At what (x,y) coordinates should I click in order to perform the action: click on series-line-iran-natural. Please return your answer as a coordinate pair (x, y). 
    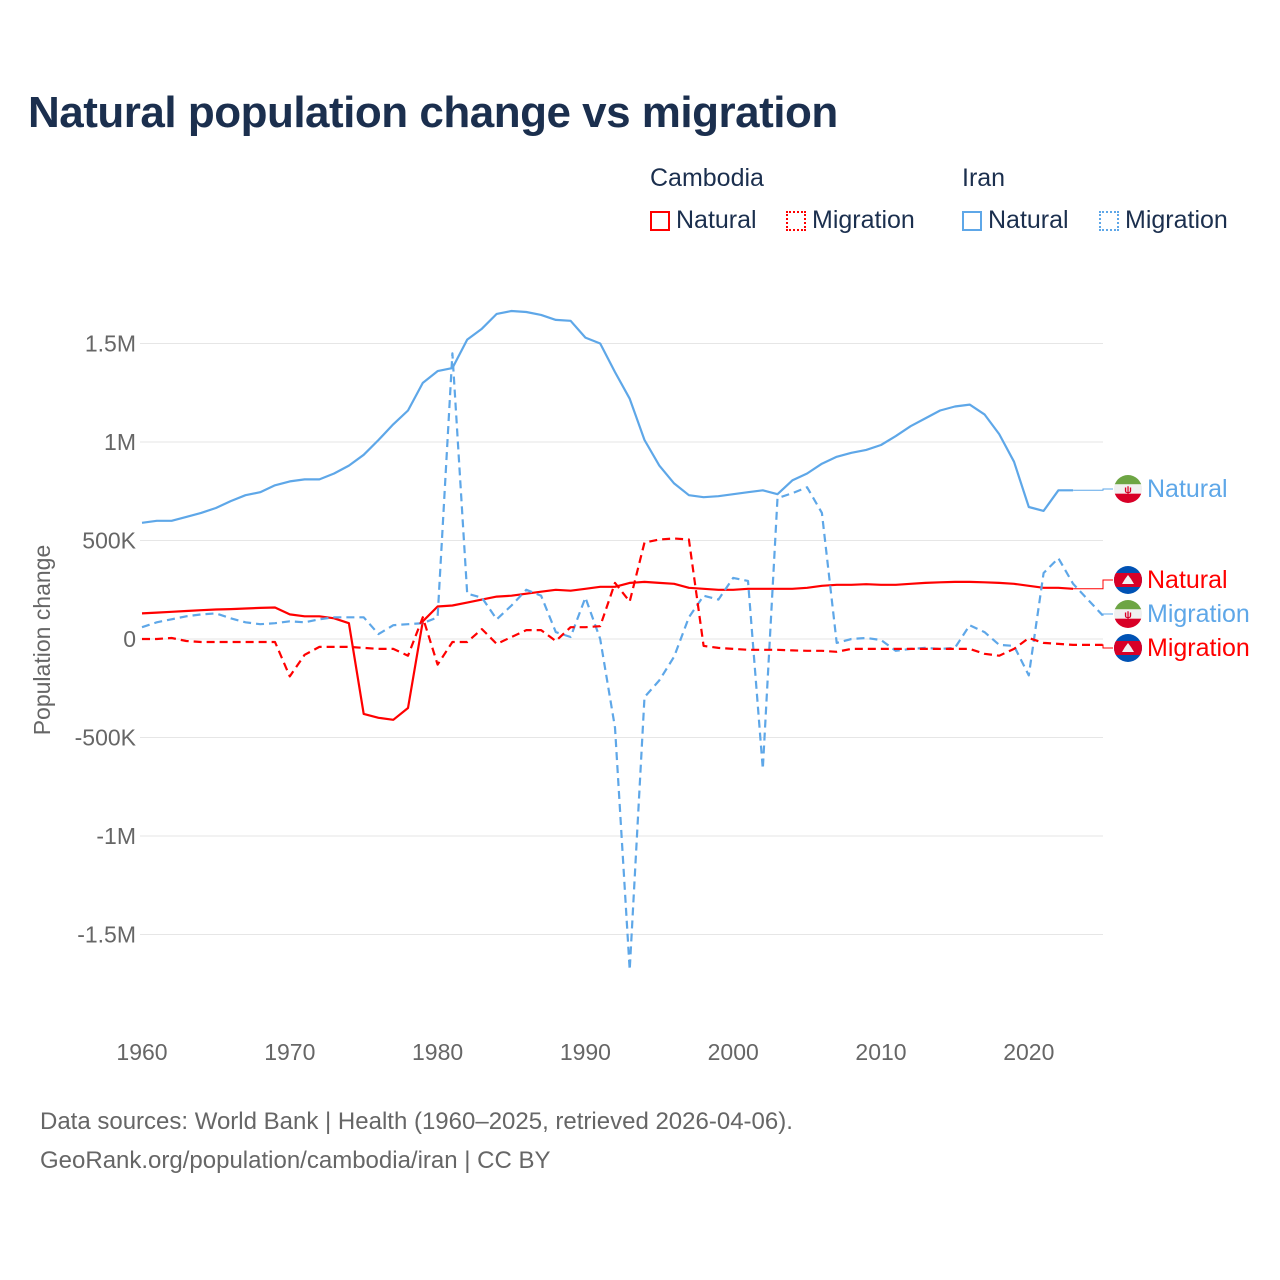
    Looking at the image, I should click on (607, 416).